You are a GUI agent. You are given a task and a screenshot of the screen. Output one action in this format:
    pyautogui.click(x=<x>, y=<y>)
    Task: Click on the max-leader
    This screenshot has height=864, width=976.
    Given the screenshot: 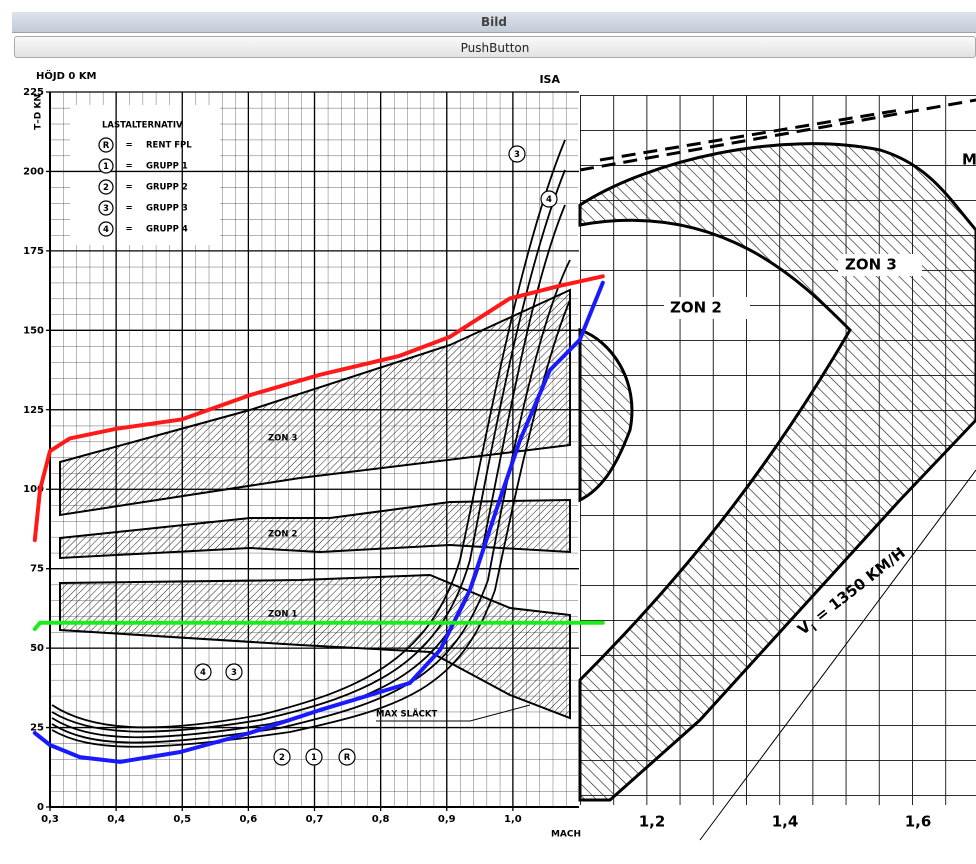 What is the action you would take?
    pyautogui.click(x=453, y=713)
    